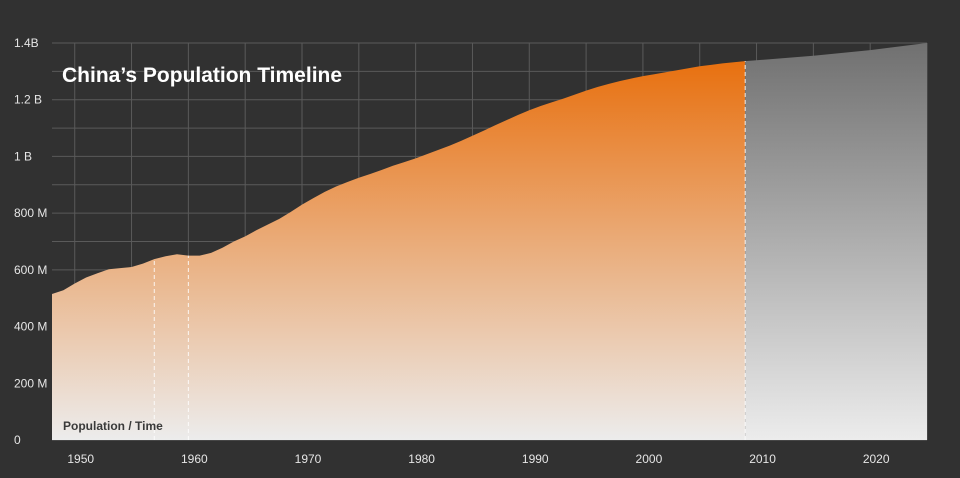  Describe the element at coordinates (421, 459) in the screenshot. I see `x-tick-label: 1980` at that location.